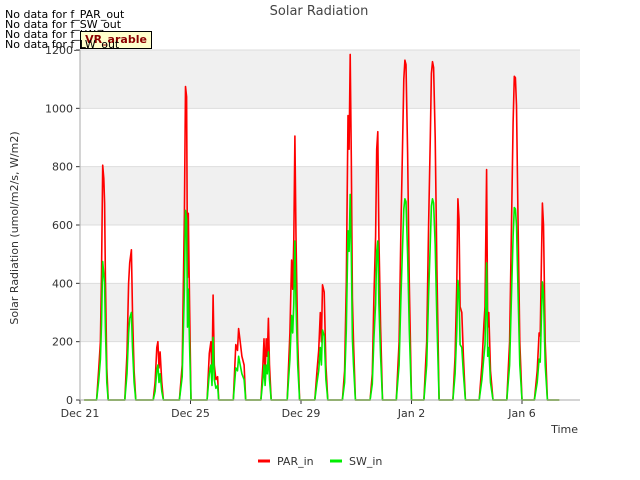 This screenshot has height=480, width=640. I want to click on x-axis-label: Time, so click(564, 429).